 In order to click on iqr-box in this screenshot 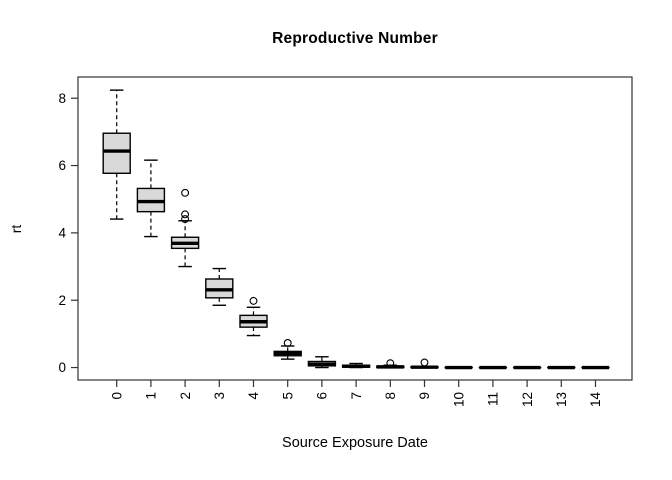, I will do `click(116, 153)`.